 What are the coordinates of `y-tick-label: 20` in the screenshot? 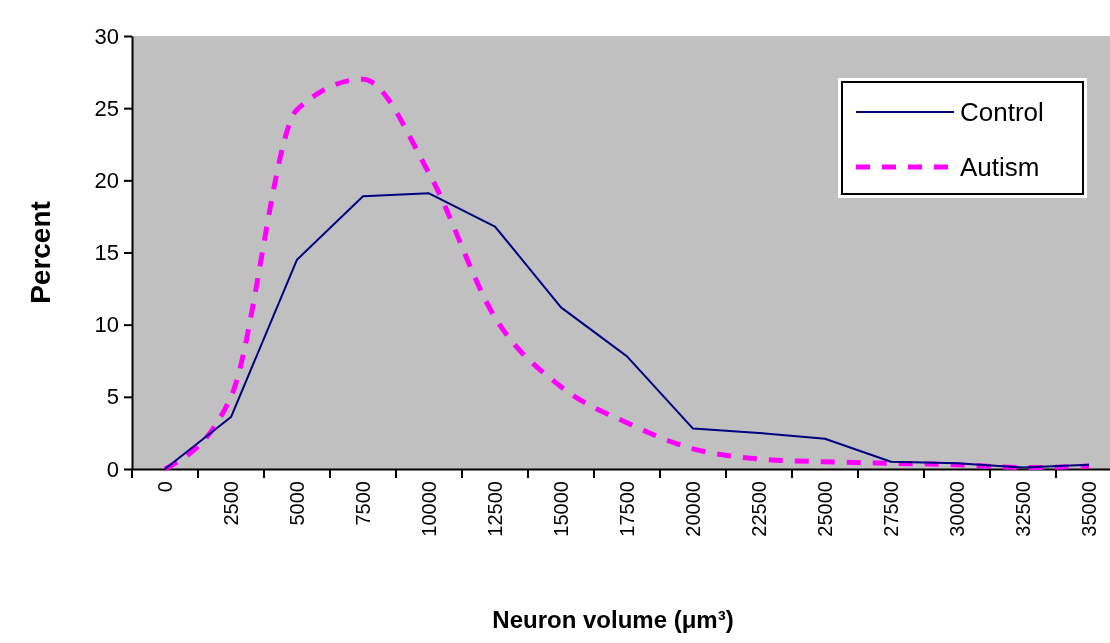 It's located at (106, 180).